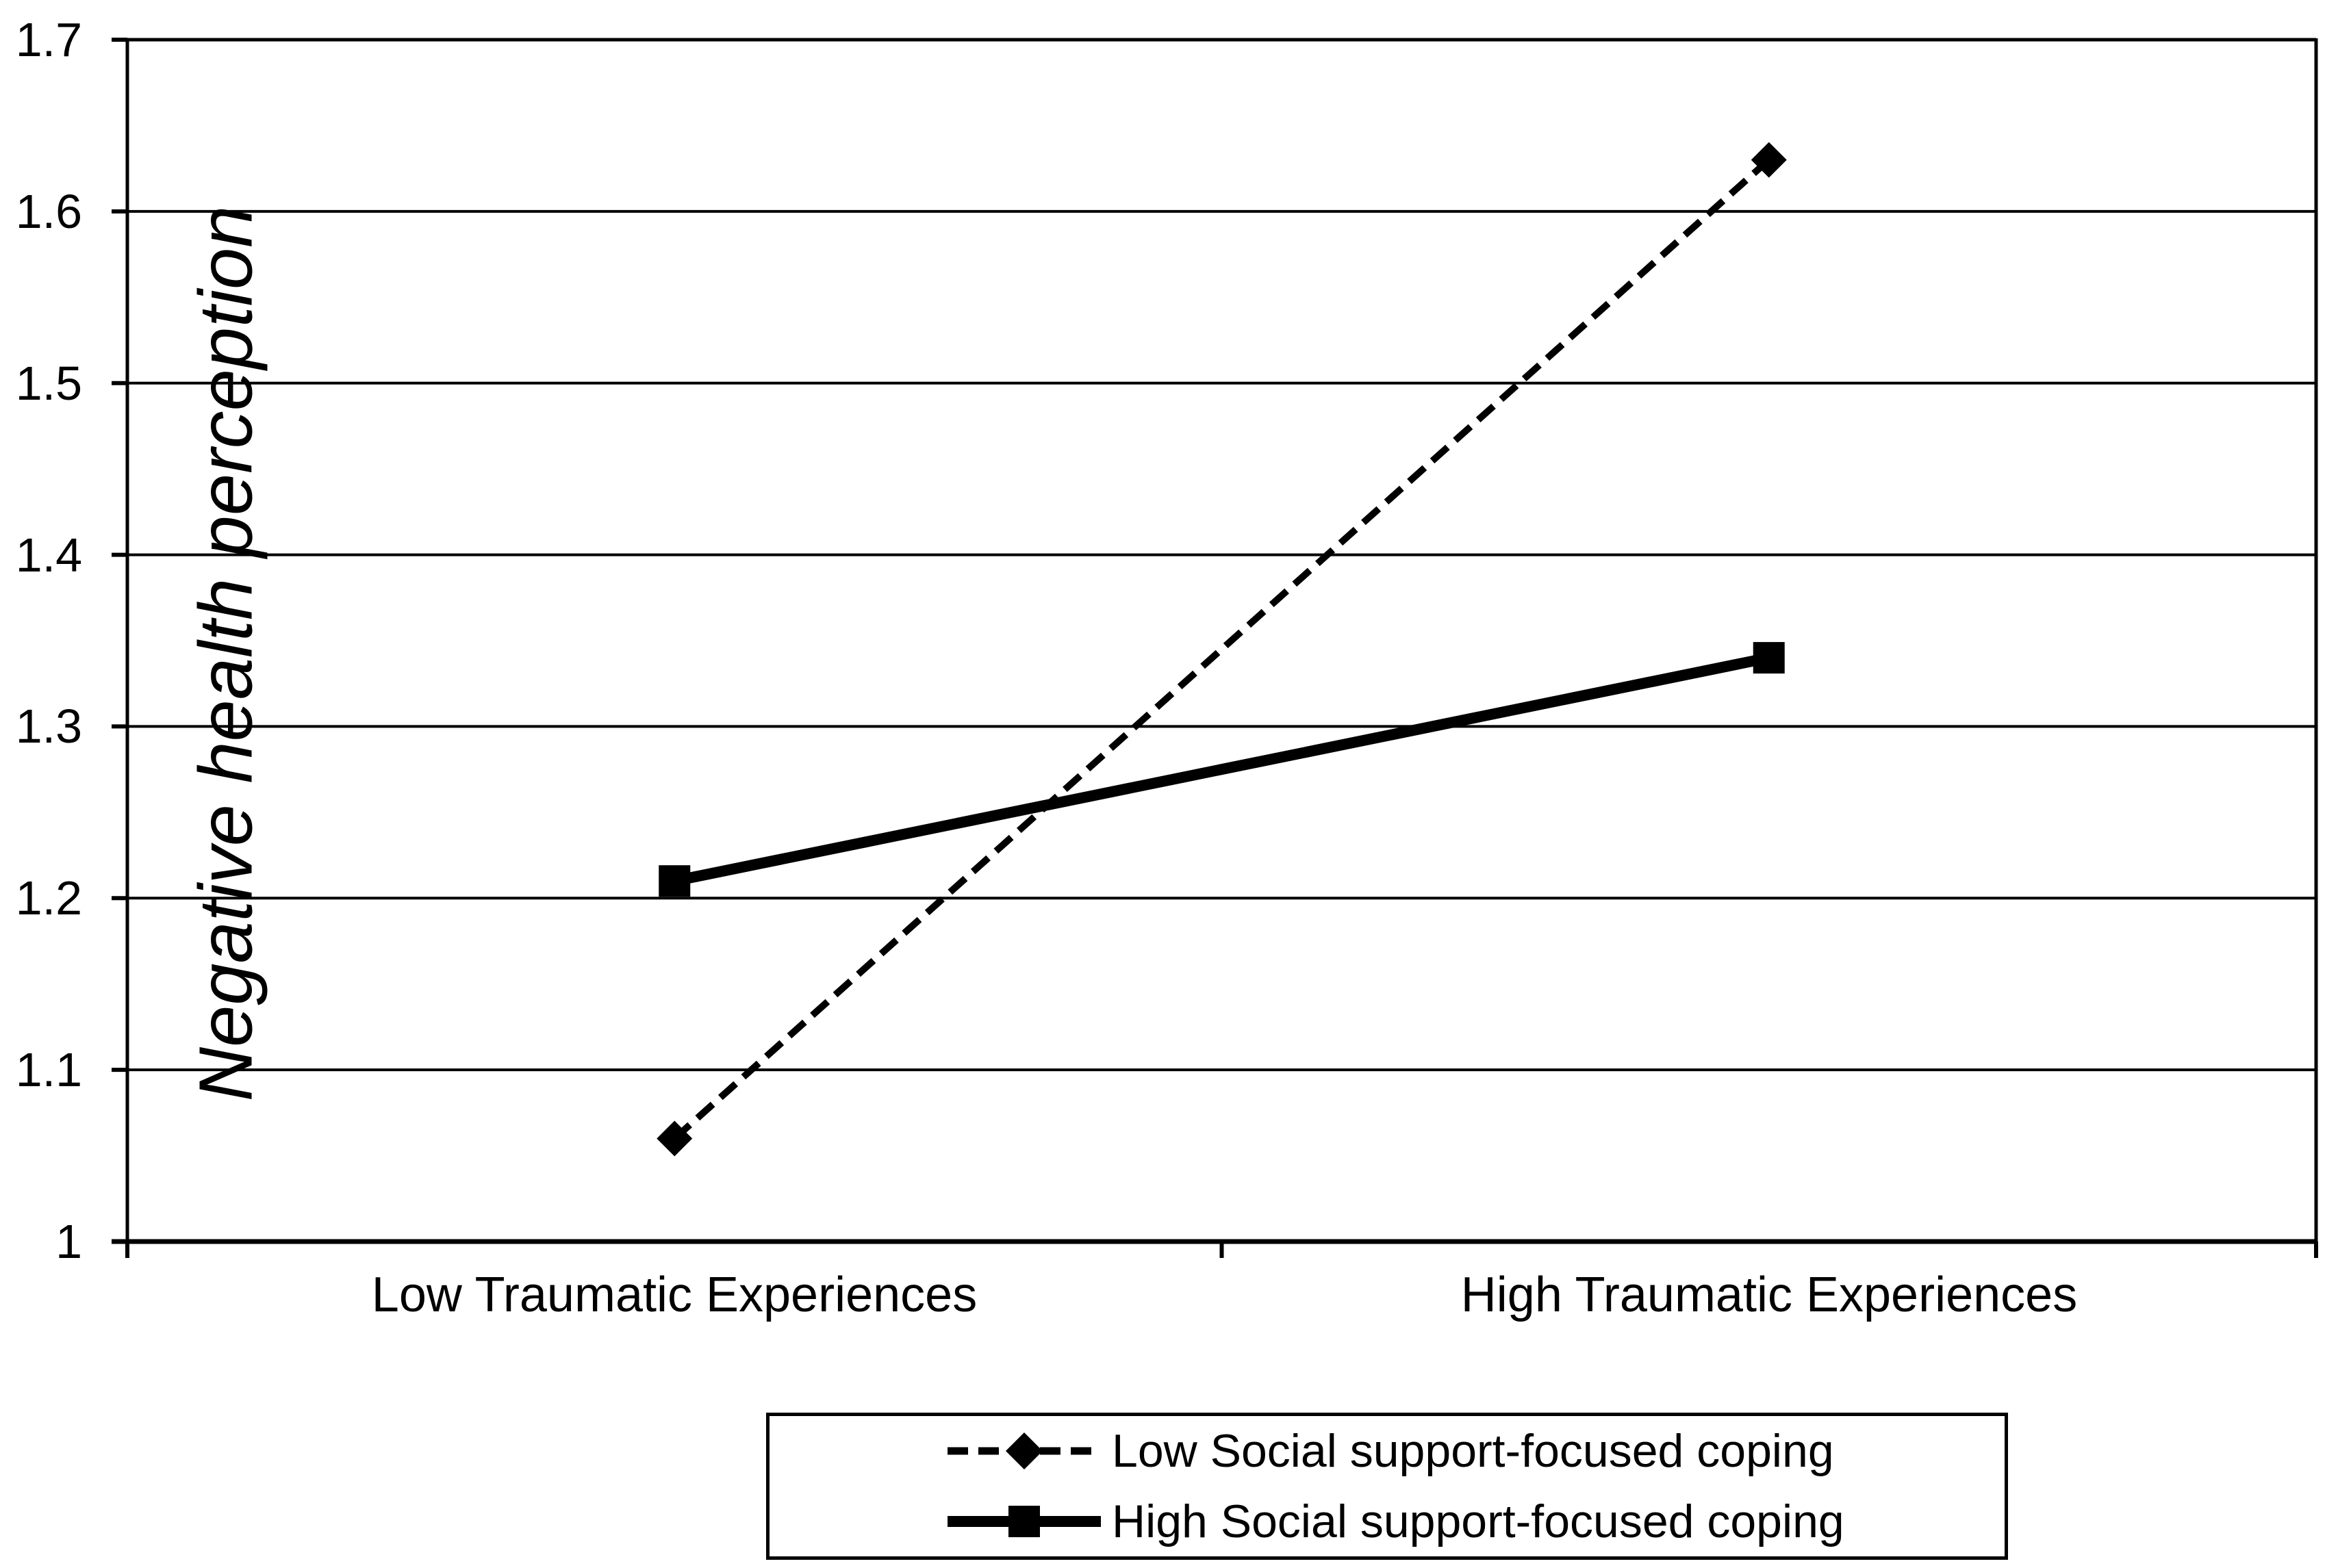  I want to click on y-tick-label: 1.4, so click(49, 555).